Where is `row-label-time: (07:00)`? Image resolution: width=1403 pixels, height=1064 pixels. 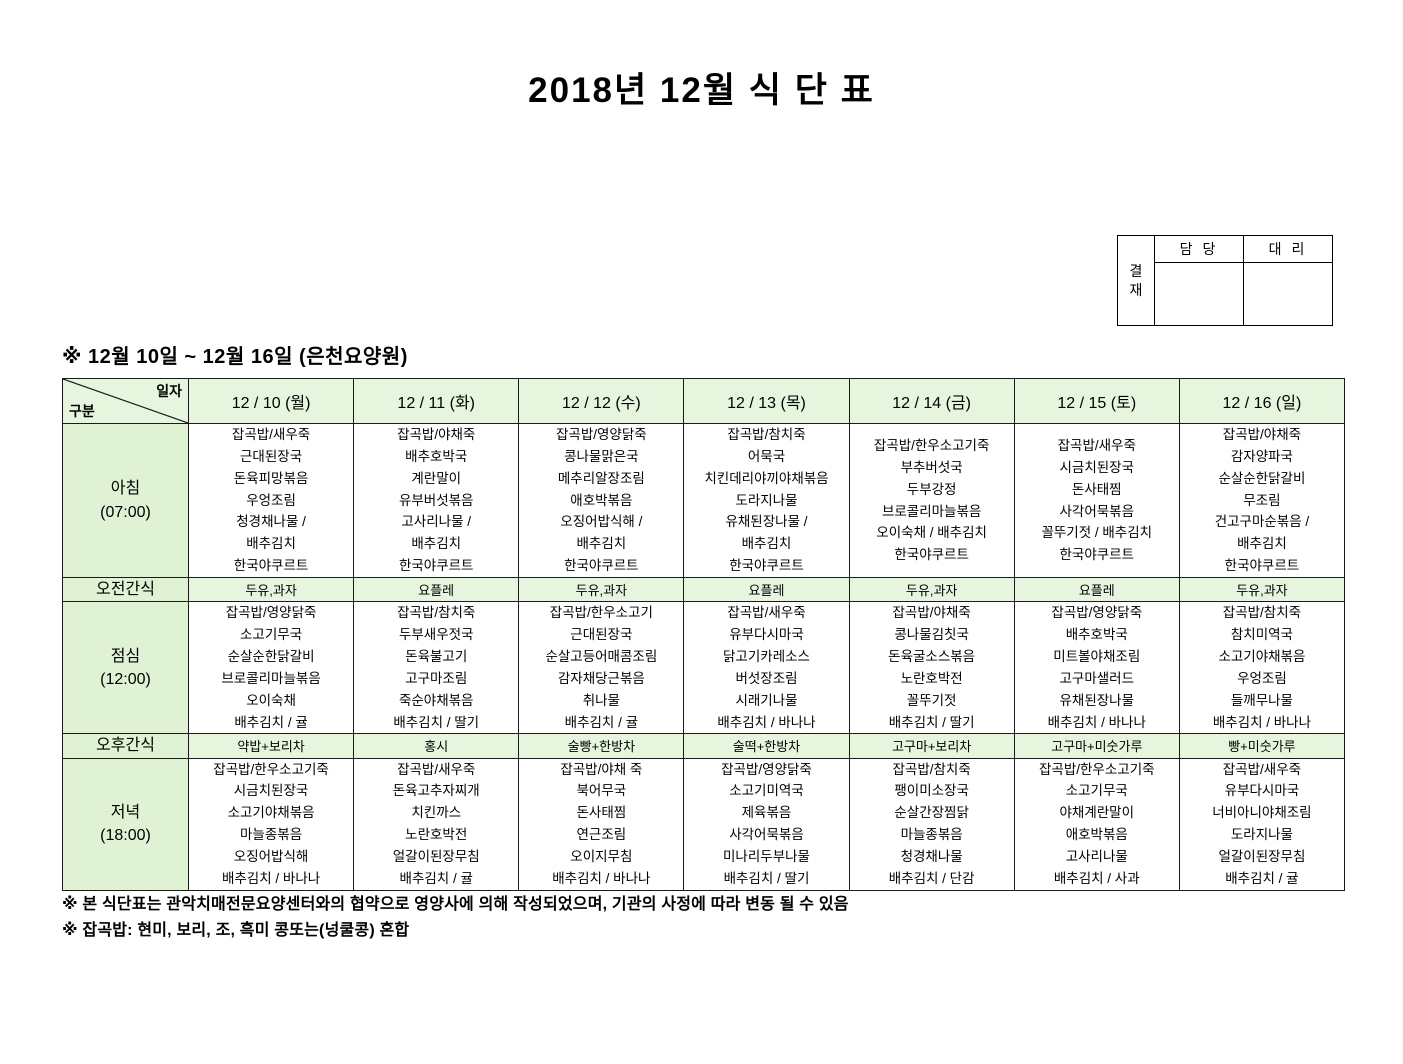
row-label-time: (07:00) is located at coordinates (125, 512).